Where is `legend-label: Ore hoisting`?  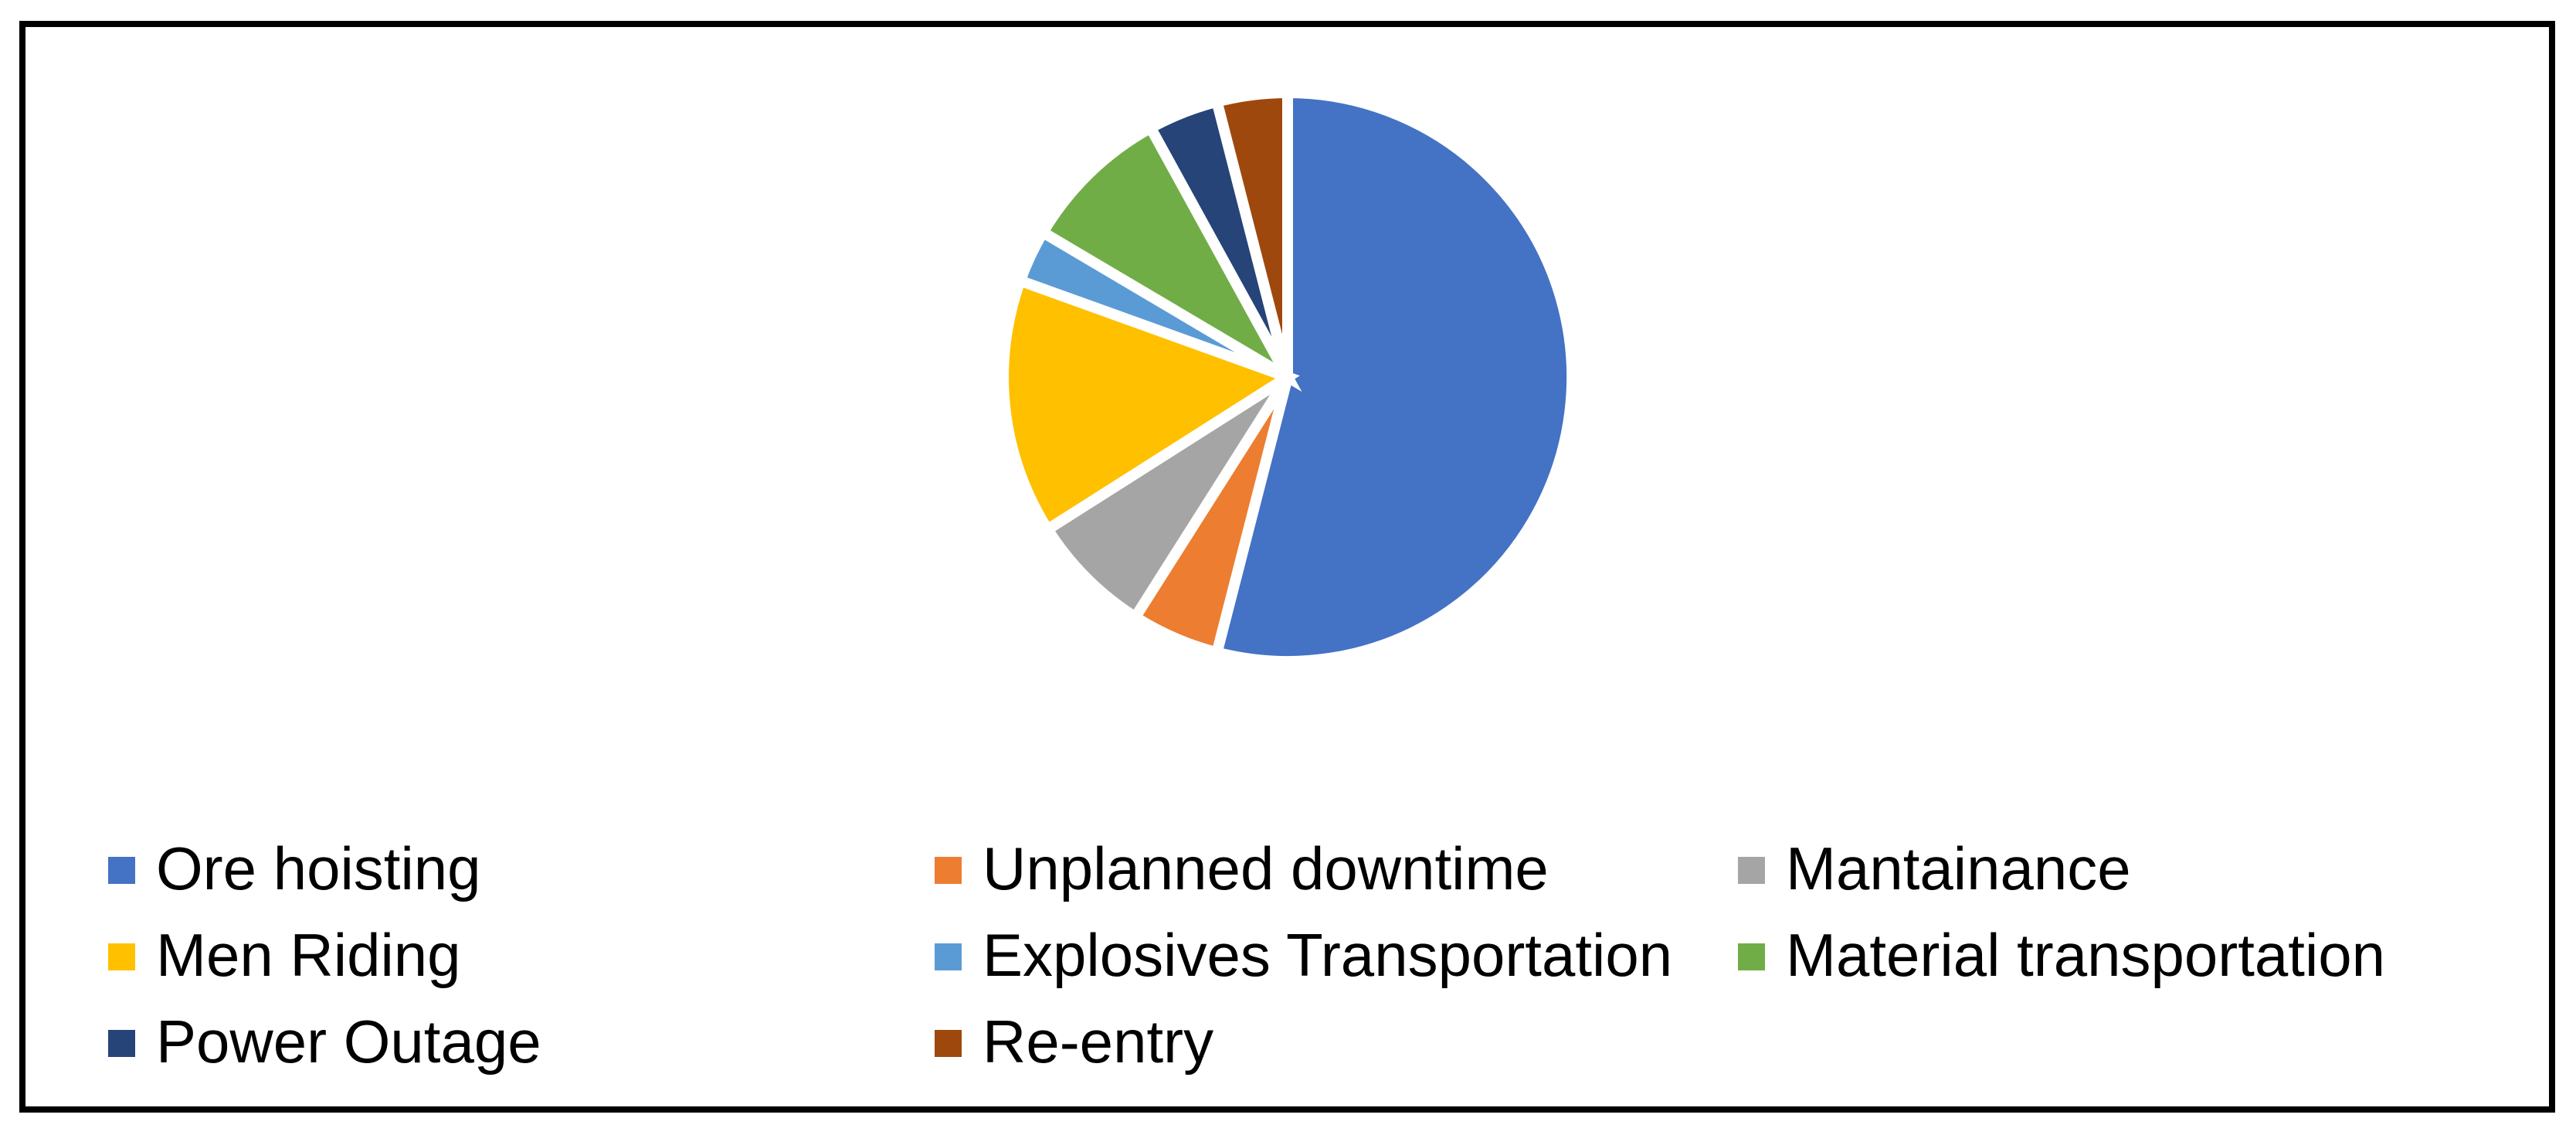
legend-label: Ore hoisting is located at coordinates (318, 868).